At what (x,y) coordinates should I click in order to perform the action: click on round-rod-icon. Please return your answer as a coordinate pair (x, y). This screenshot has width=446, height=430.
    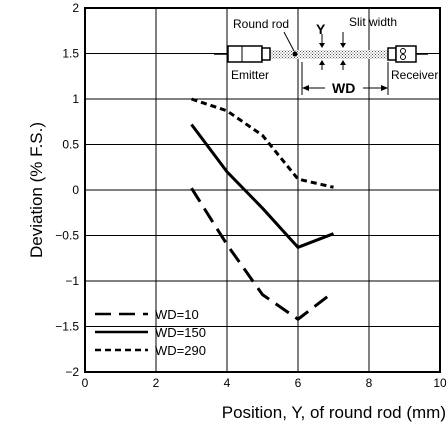
    Looking at the image, I should click on (295, 54).